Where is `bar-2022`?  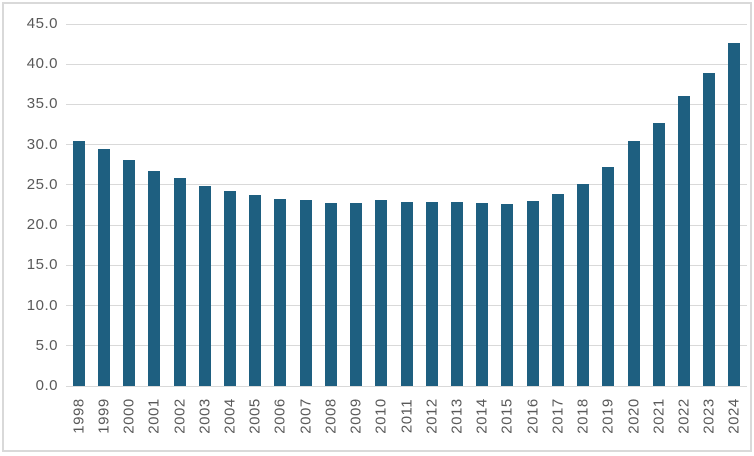
bar-2022 is located at coordinates (683, 241).